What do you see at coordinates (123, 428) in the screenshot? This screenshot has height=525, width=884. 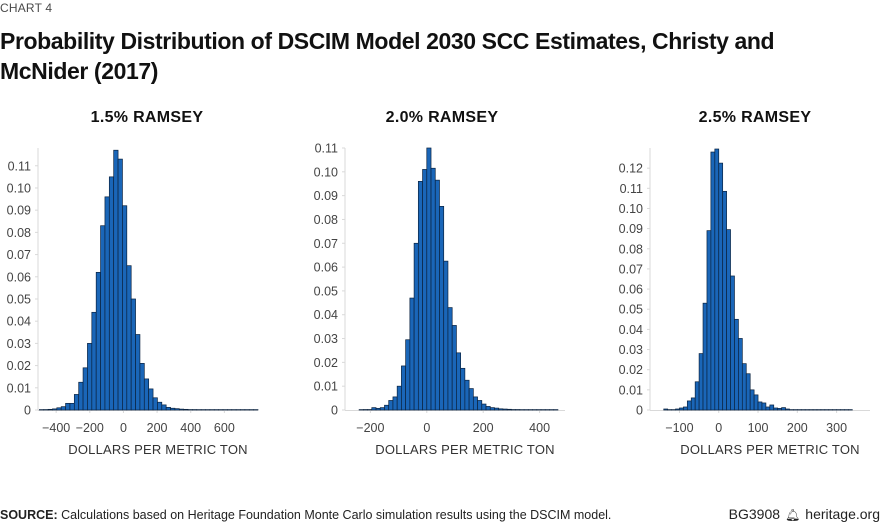 I see `x-tick-label: 0` at bounding box center [123, 428].